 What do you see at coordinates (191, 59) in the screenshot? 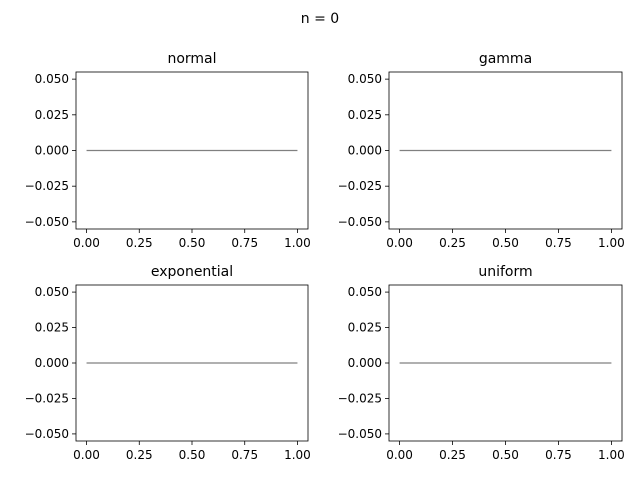
I see `subplot-title: normal` at bounding box center [191, 59].